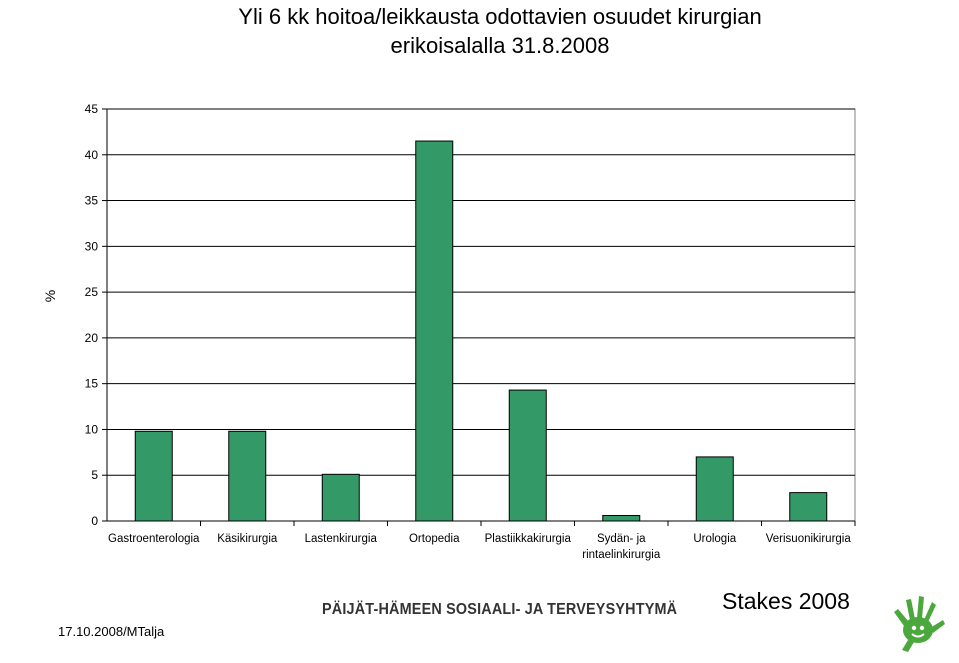  What do you see at coordinates (92, 384) in the screenshot?
I see `y-tick-label: 15` at bounding box center [92, 384].